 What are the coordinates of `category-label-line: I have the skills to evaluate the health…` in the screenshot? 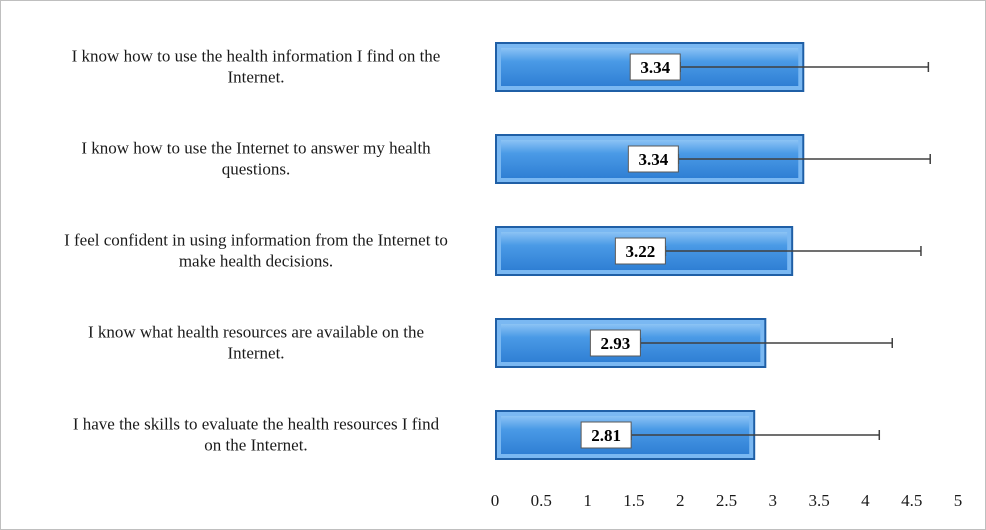 It's located at (256, 424).